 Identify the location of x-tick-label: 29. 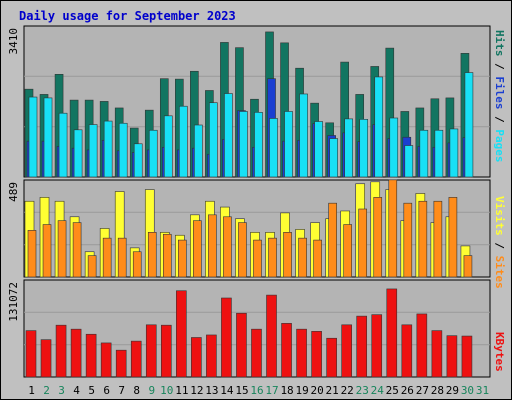
(452, 390).